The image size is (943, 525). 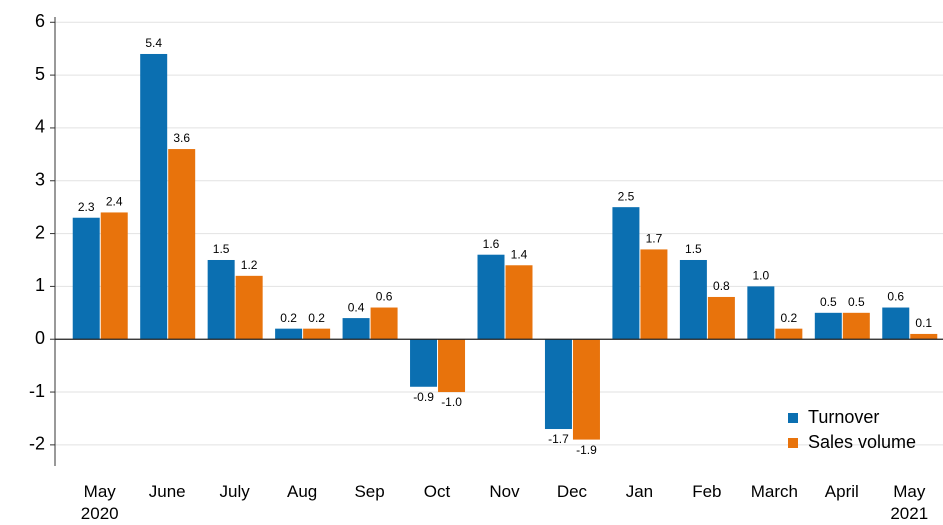 What do you see at coordinates (40, 74) in the screenshot?
I see `y-tick-label: 5` at bounding box center [40, 74].